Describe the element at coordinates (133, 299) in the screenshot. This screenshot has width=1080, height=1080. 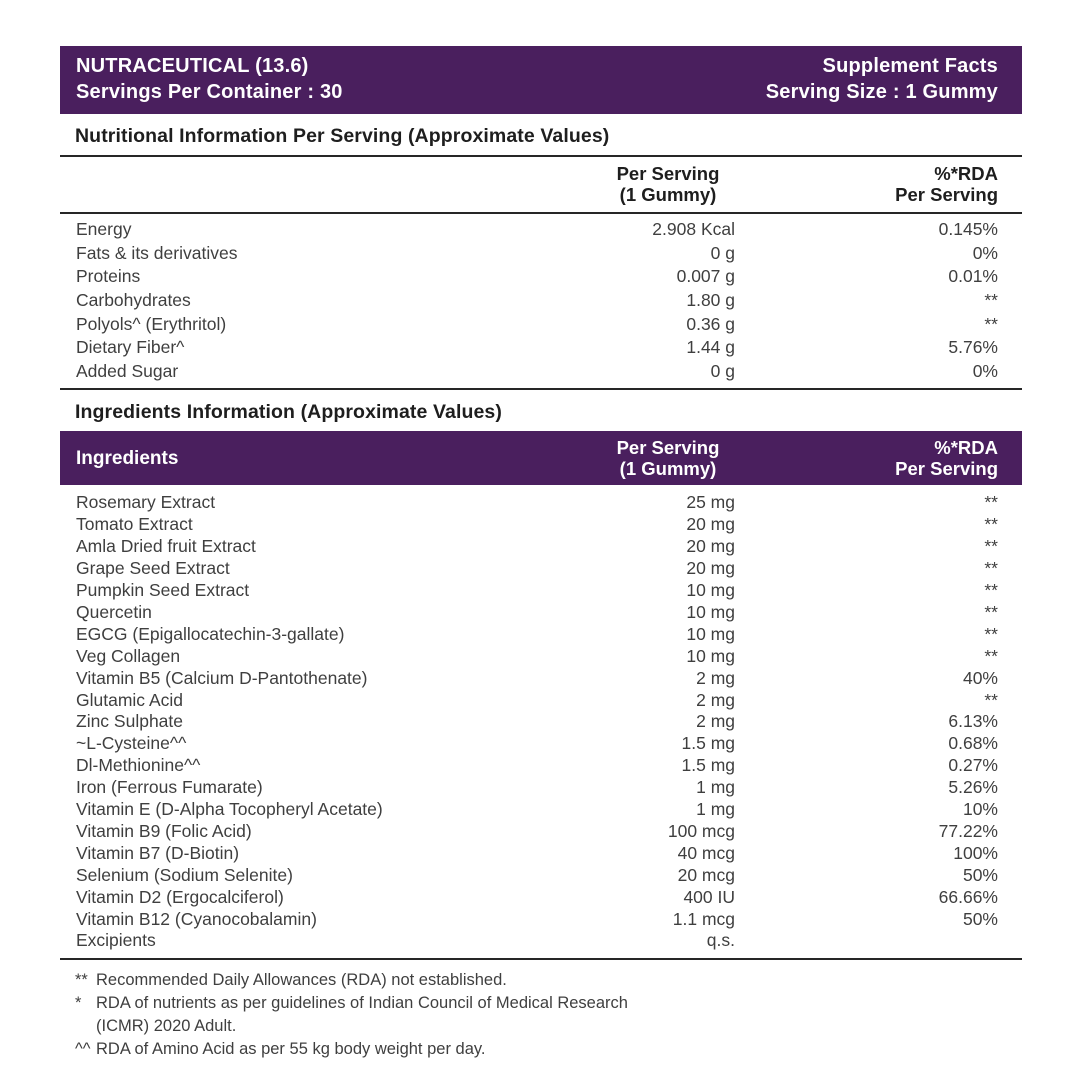
I see `row-name: Carbohydrates` at that location.